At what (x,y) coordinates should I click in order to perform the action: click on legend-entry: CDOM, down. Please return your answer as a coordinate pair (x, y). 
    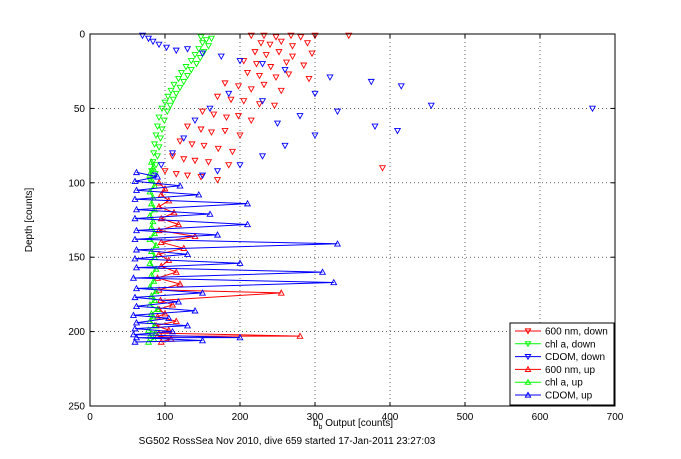
    Looking at the image, I should click on (560, 357).